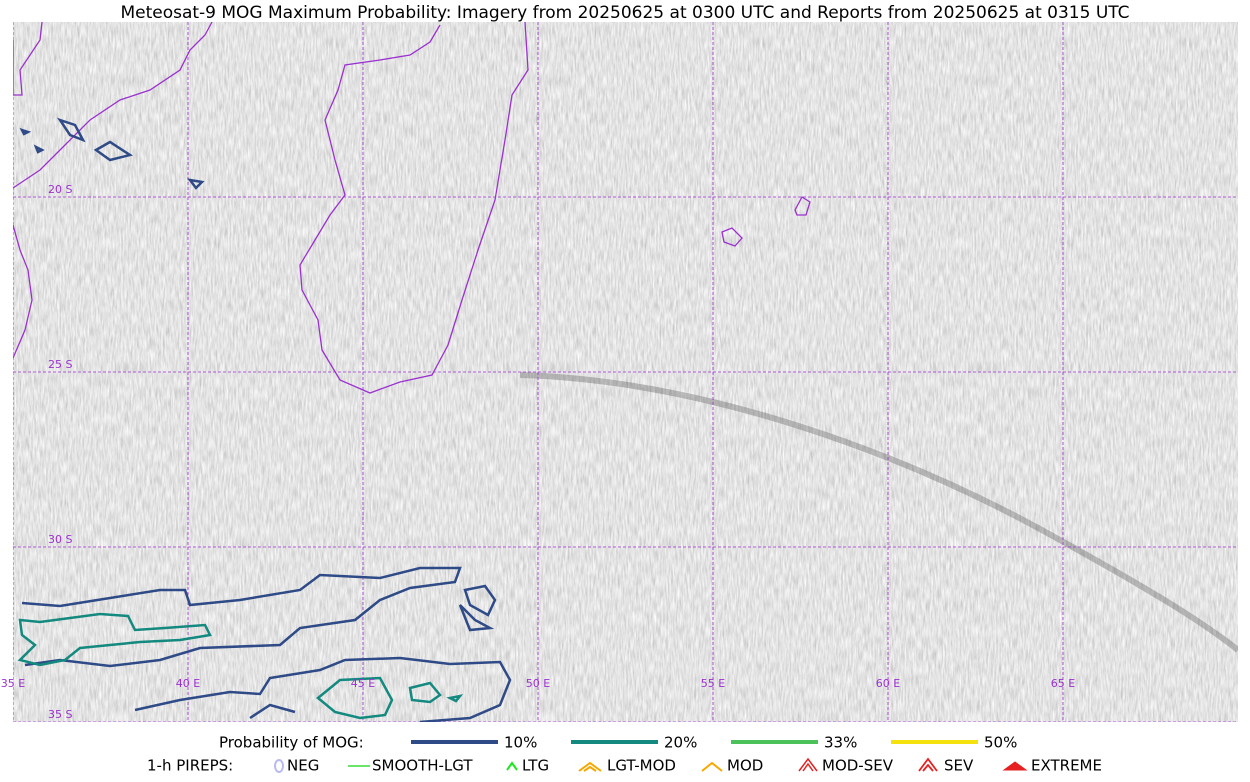 The image size is (1250, 782). What do you see at coordinates (190, 766) in the screenshot?
I see `legend-label: 1-h PIREPS:` at bounding box center [190, 766].